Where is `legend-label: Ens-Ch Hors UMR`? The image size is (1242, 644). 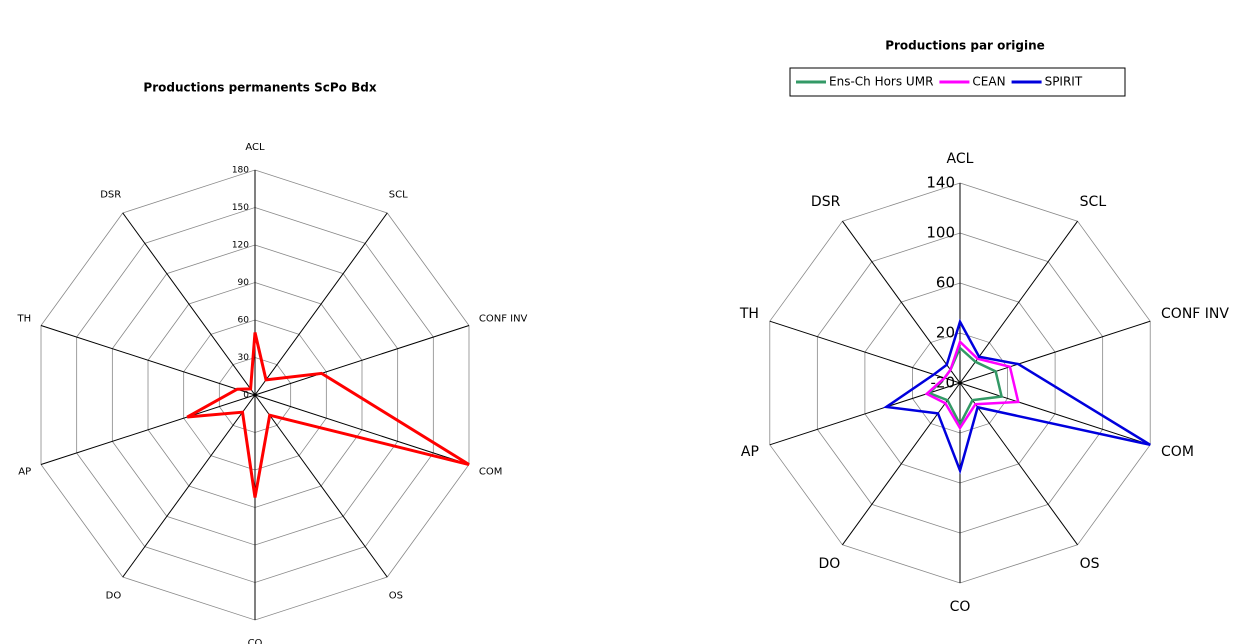 legend-label: Ens-Ch Hors UMR is located at coordinates (881, 82).